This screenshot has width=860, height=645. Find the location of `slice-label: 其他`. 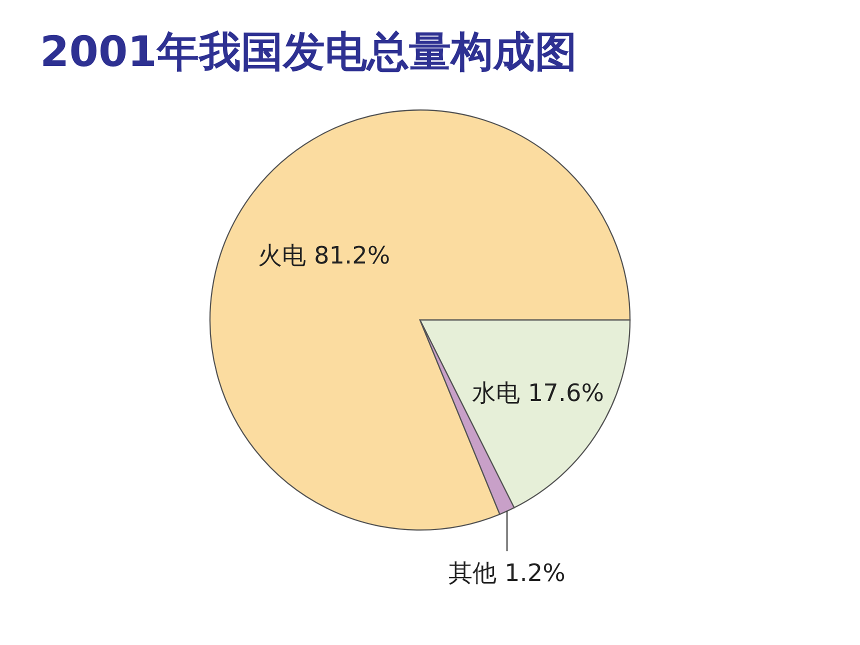

slice-label: 其他 is located at coordinates (472, 573).